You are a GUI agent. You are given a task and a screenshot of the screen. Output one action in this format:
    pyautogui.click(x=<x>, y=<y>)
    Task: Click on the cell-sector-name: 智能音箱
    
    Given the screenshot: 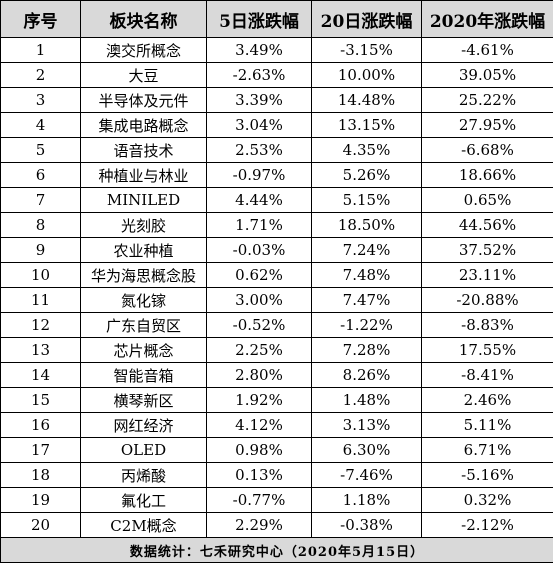 What is the action you would take?
    pyautogui.click(x=144, y=375)
    